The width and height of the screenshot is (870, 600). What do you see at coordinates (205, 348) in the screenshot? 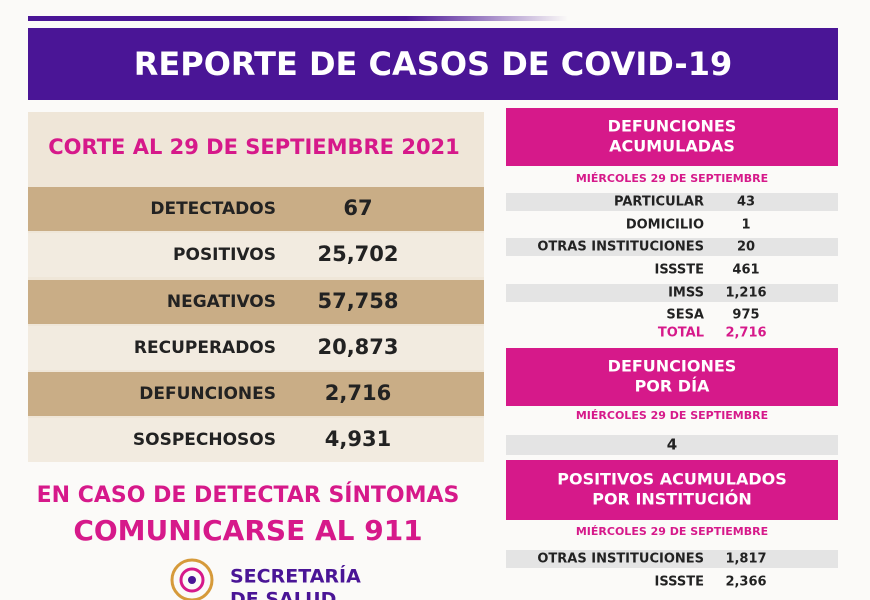
I see `summary-label: RECUPERADOS` at bounding box center [205, 348].